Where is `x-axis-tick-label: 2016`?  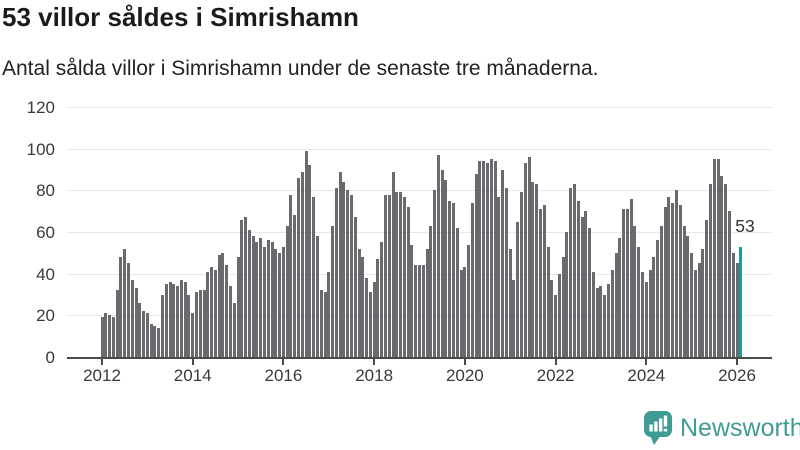 x-axis-tick-label: 2016 is located at coordinates (283, 375).